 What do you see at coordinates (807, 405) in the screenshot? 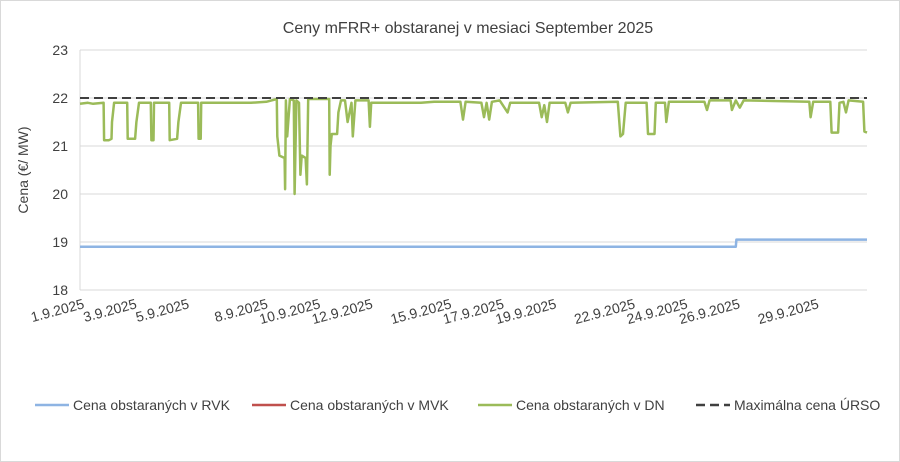
I see `legend-label: Maximálna cena ÚRSO` at bounding box center [807, 405].